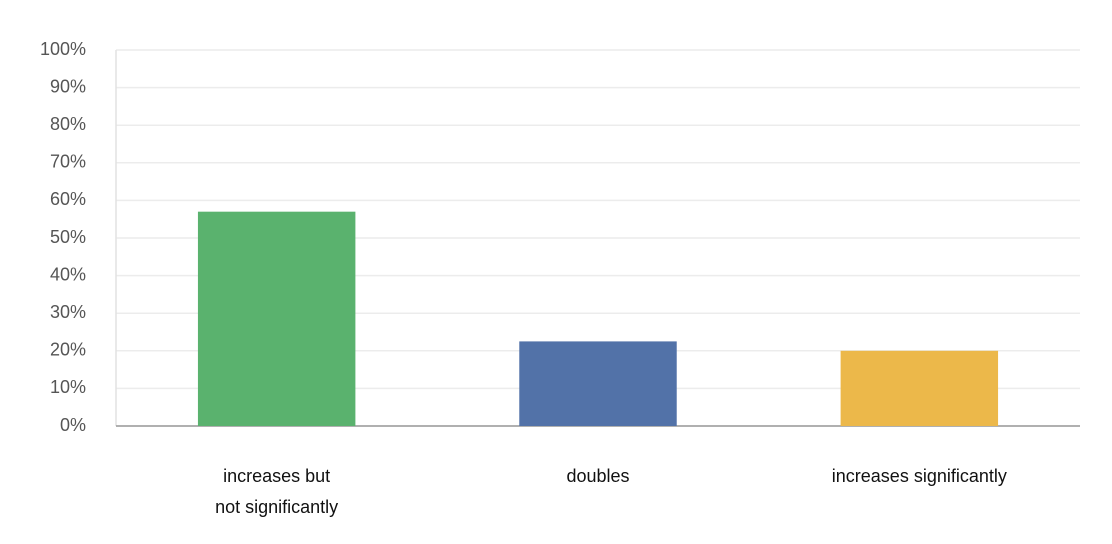 The image size is (1112, 544). Describe the element at coordinates (68, 312) in the screenshot. I see `y-tick-label: 30%` at that location.